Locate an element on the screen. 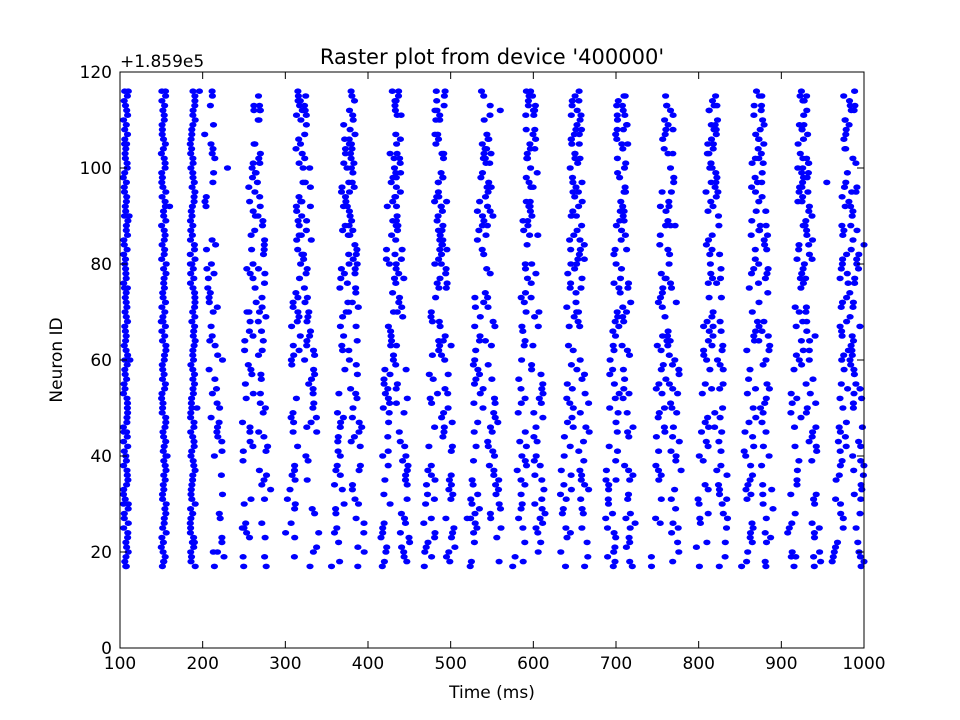 The height and width of the screenshot is (720, 960). y-tick-label: 80 is located at coordinates (101, 265).